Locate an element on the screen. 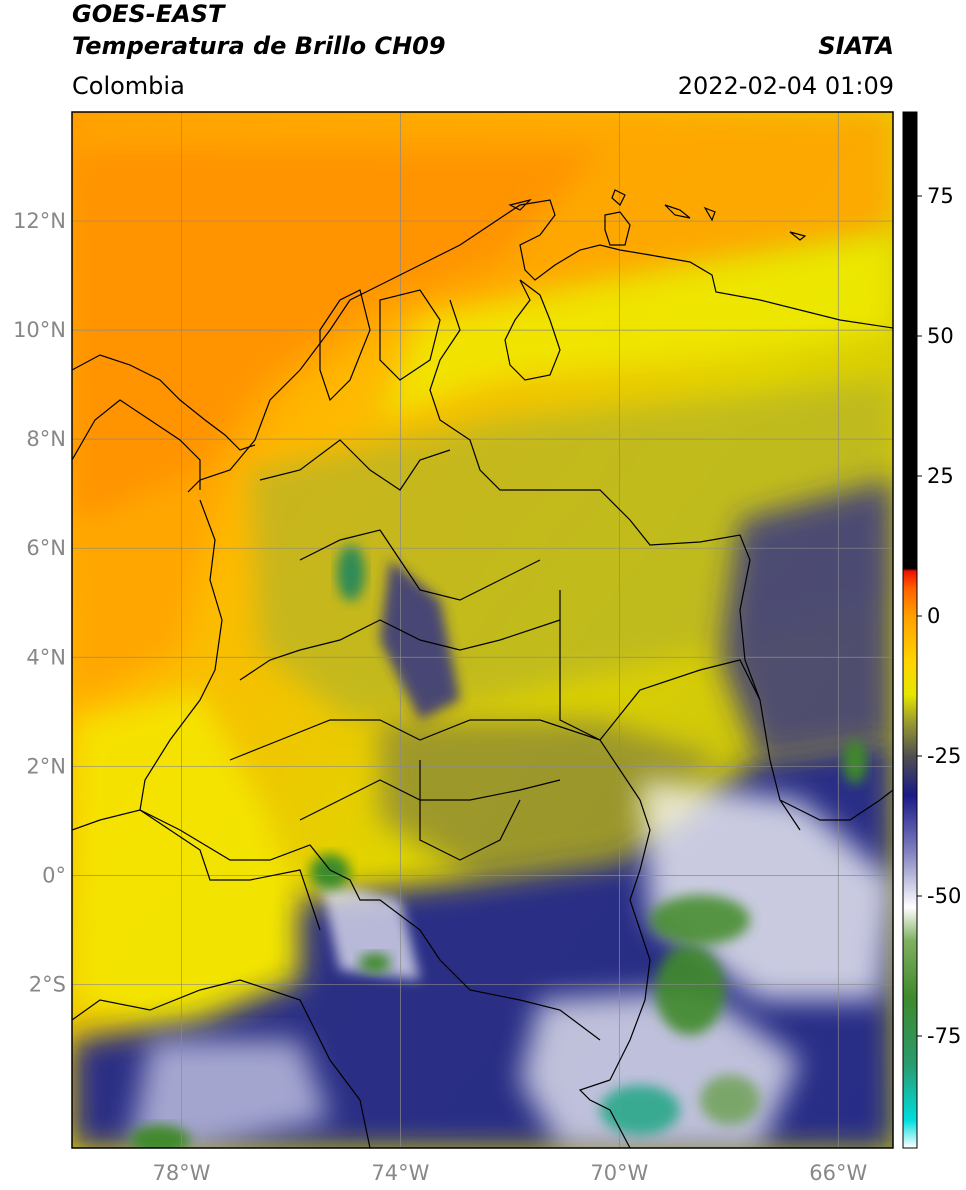 Image resolution: width=966 pixels, height=1190 pixels. colorbar-tick-label: -75 is located at coordinates (944, 1036).